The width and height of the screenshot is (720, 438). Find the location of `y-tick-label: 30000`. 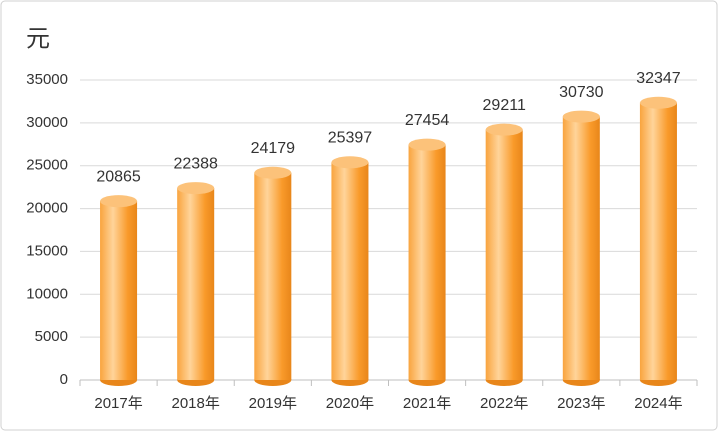

y-tick-label: 30000 is located at coordinates (47, 122).